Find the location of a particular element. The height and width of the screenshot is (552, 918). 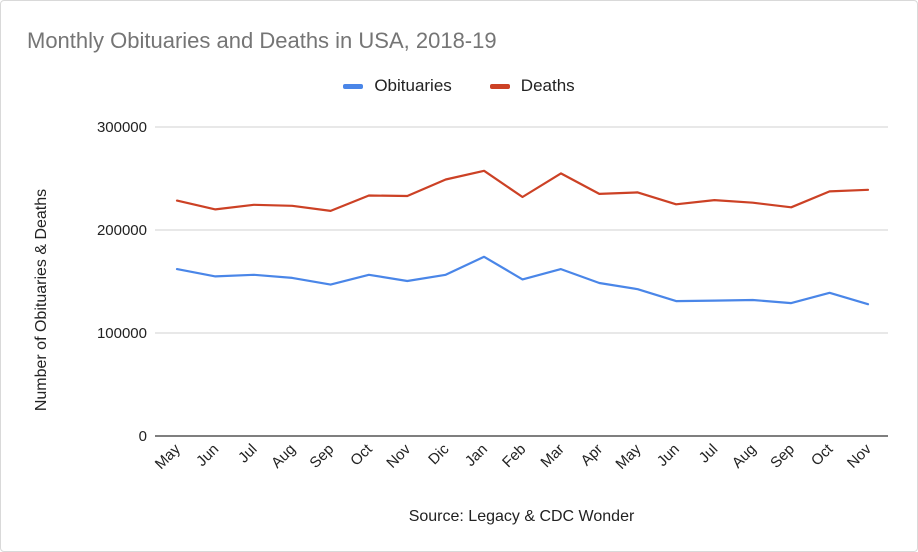

legend-swatch-obituaries is located at coordinates (353, 86).